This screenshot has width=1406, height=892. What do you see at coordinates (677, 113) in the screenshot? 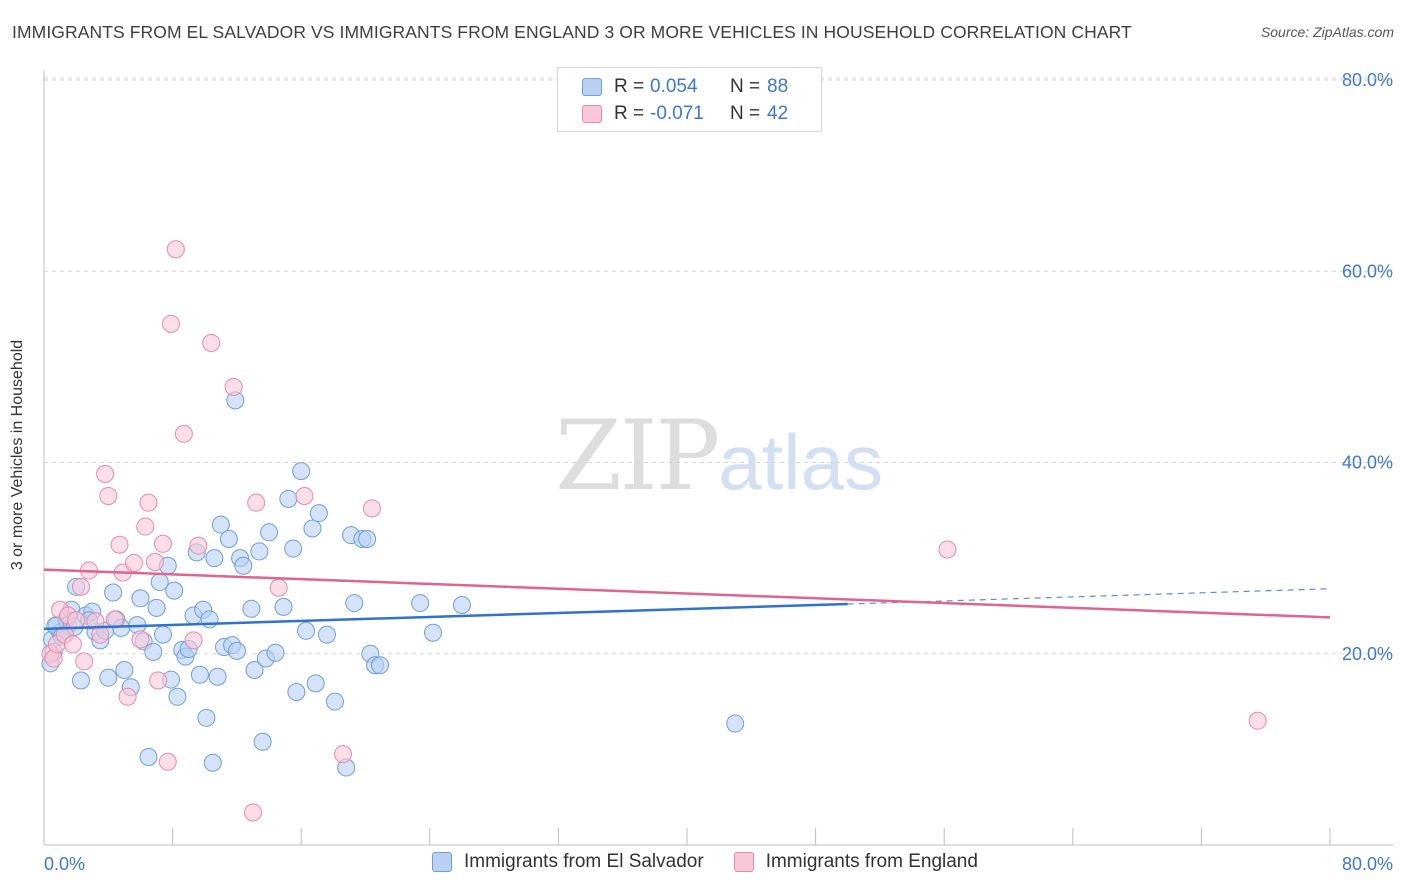
I see `legend-r-value: -0.071` at bounding box center [677, 113].